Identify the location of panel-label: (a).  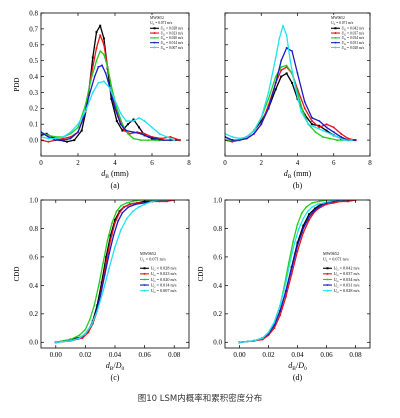
(115, 185).